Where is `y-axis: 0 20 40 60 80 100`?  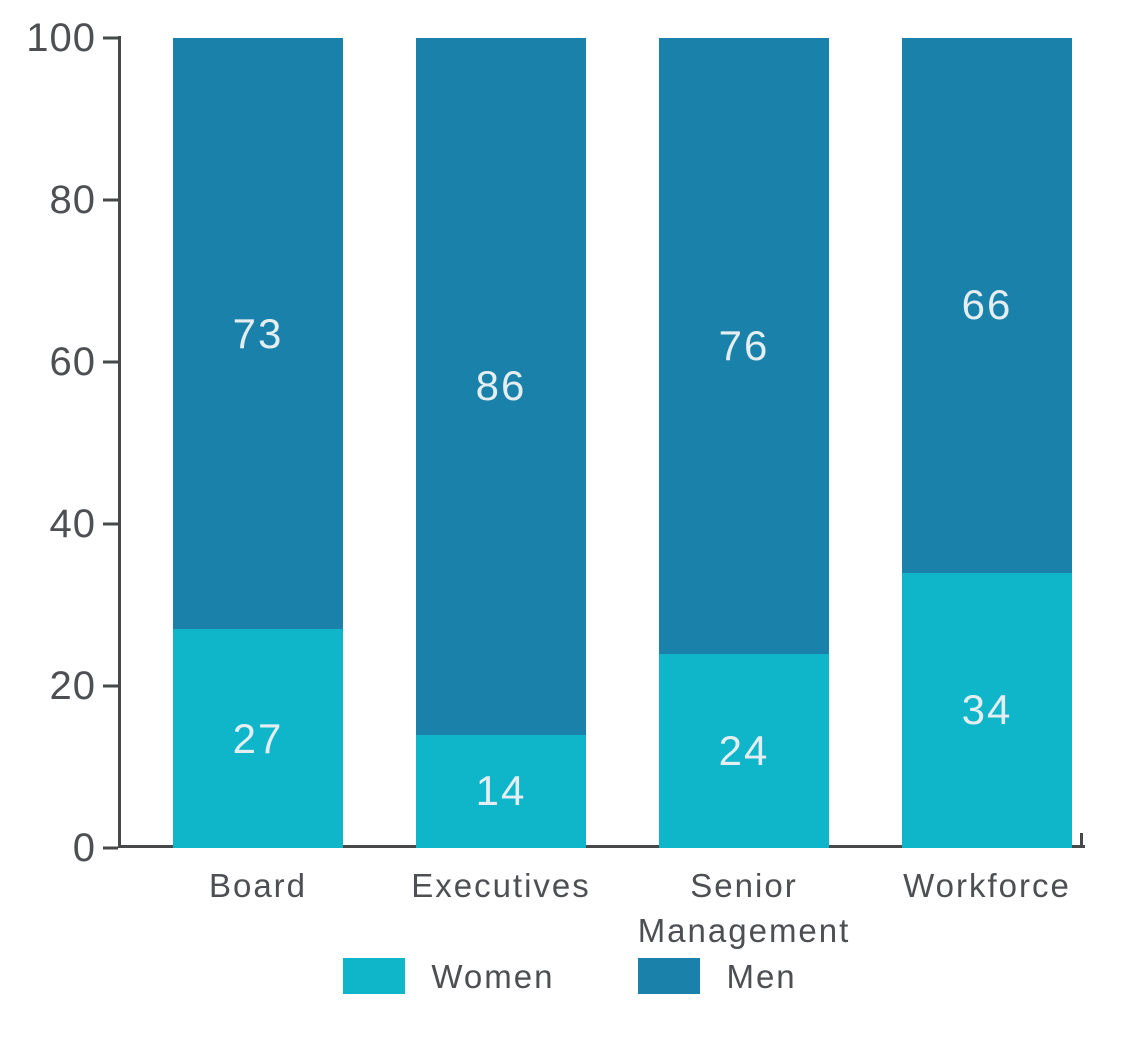 y-axis: 0 20 40 60 80 100 is located at coordinates (59, 443).